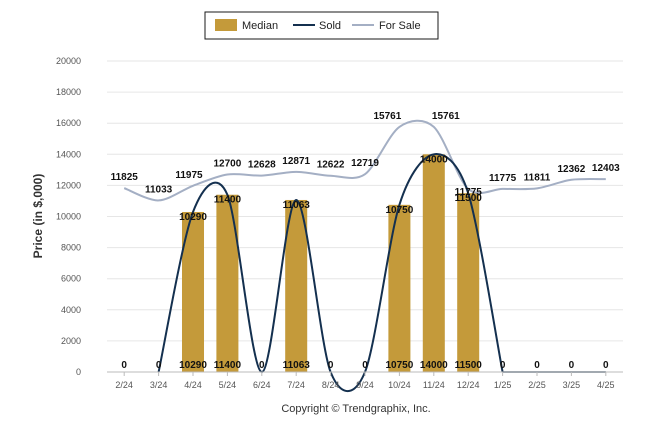 This screenshot has height=439, width=646. I want to click on y-tick-label: 6000, so click(71, 279).